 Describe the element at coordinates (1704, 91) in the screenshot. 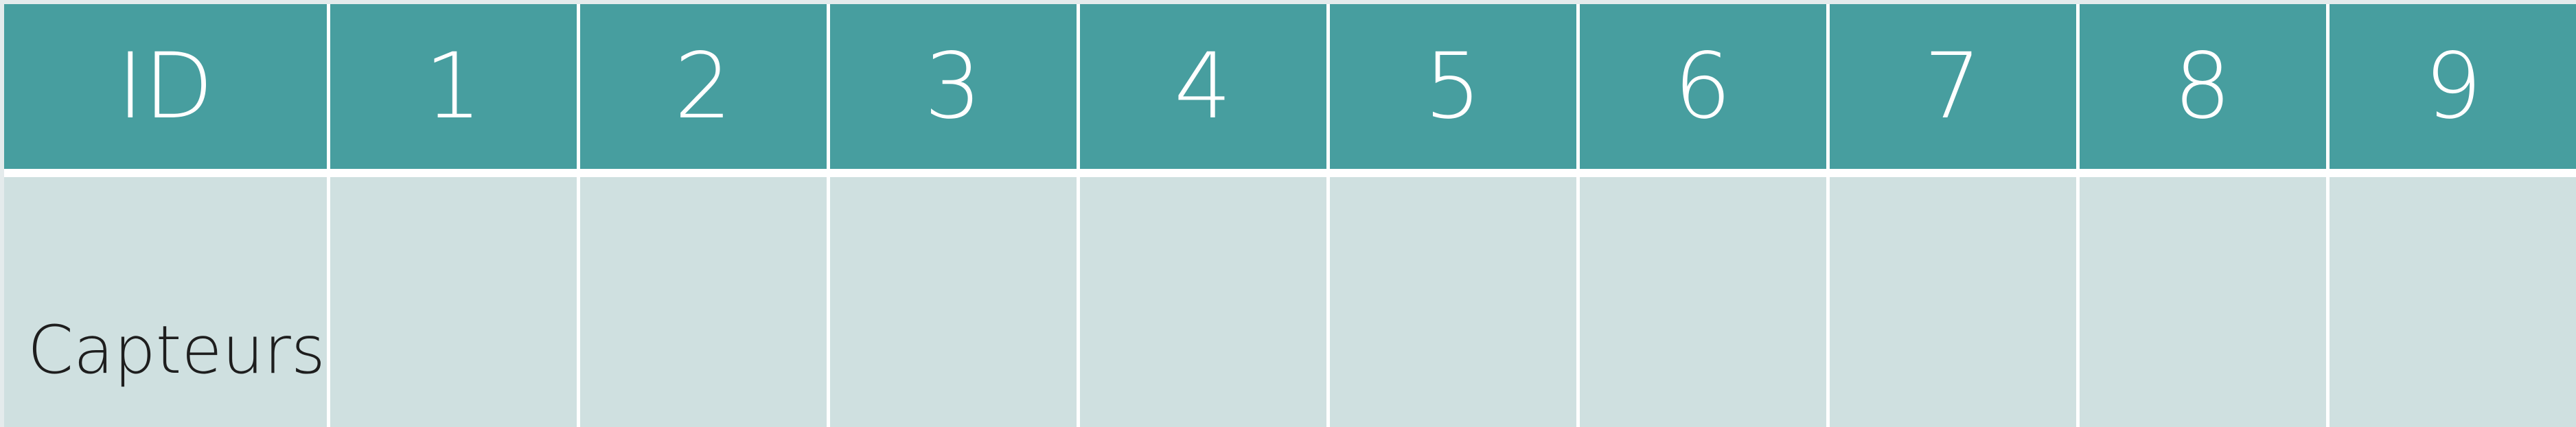

I see `header-cell-6: 6` at that location.